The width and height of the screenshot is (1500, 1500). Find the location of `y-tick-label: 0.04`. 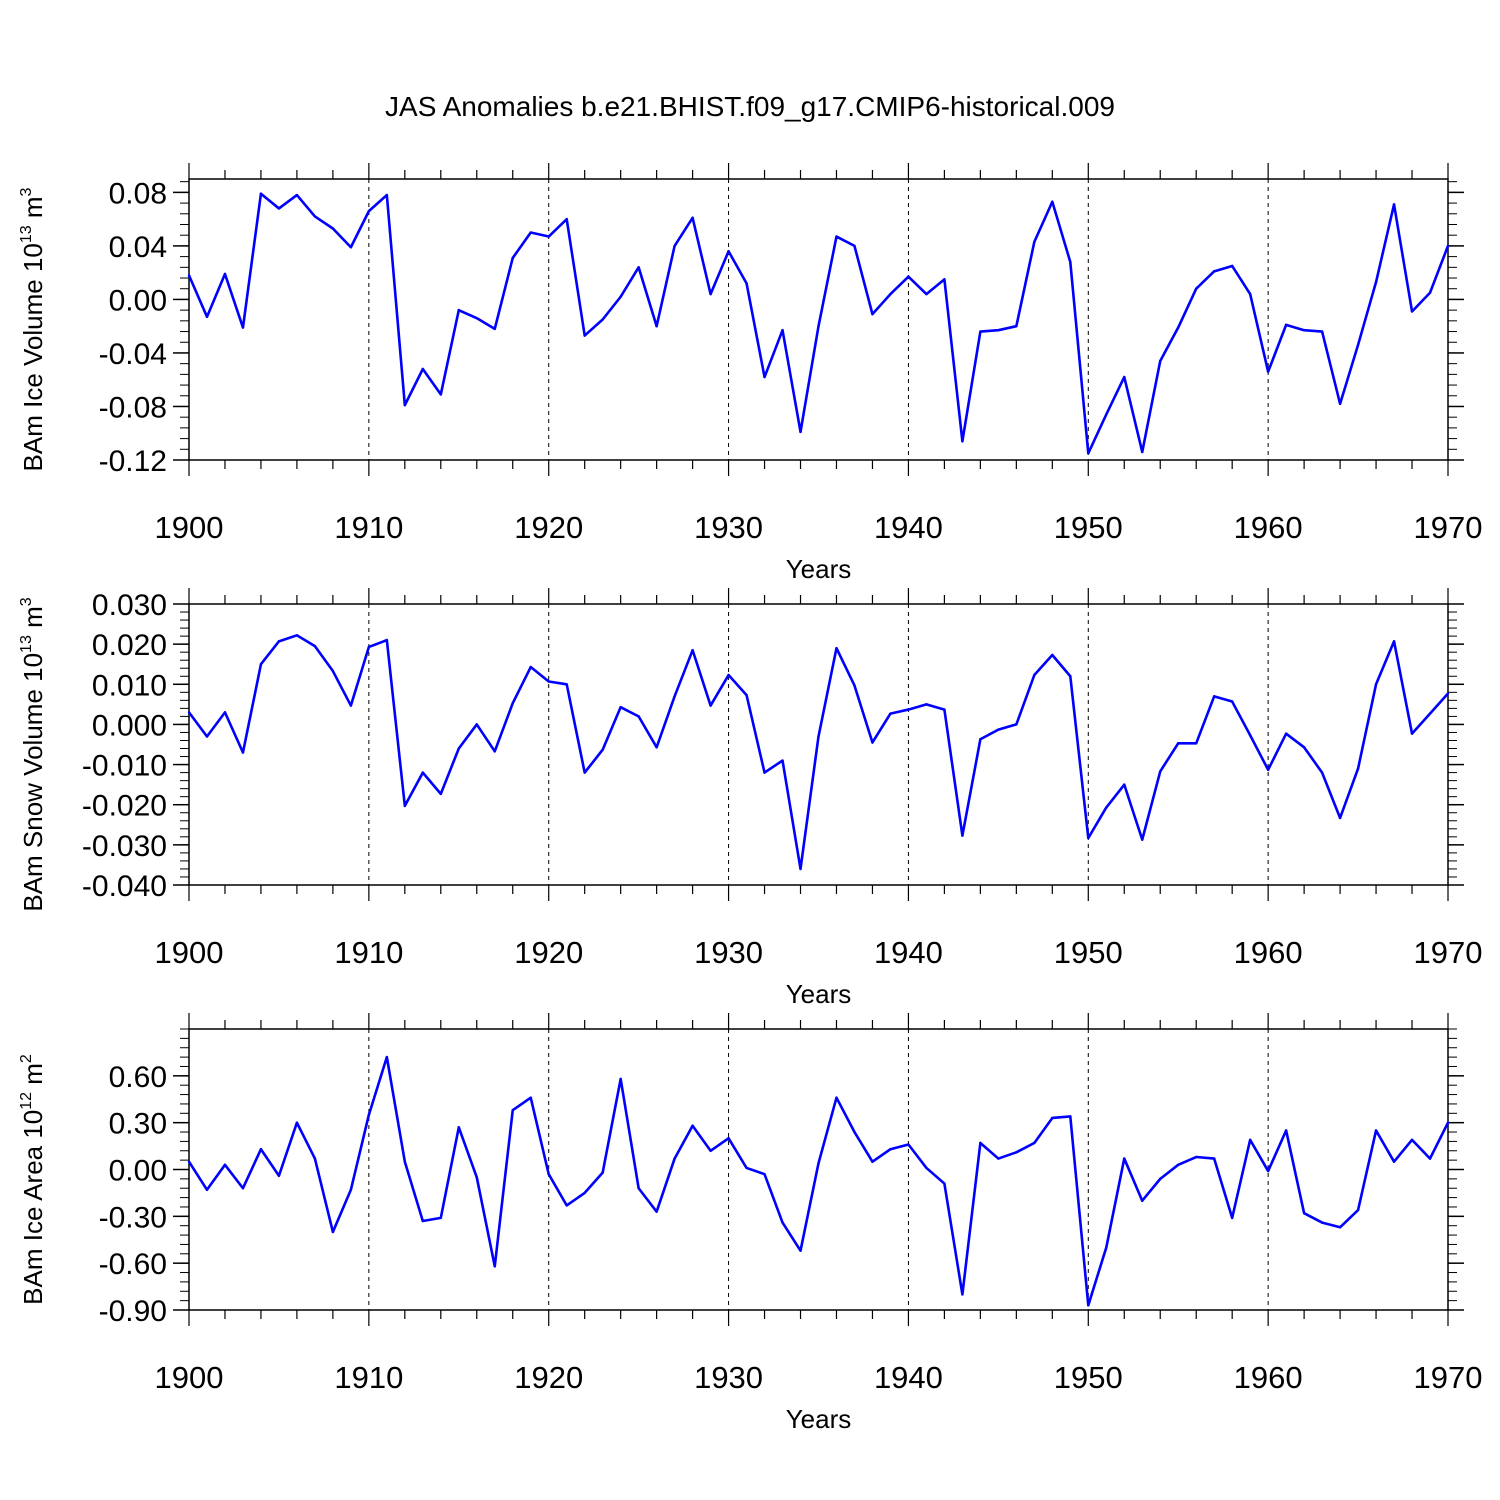

y-tick-label: 0.04 is located at coordinates (138, 247).